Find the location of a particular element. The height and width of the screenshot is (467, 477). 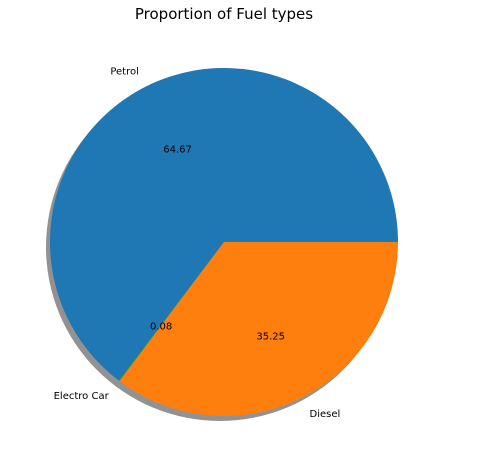

slice-label-diesel: Diesel is located at coordinates (325, 414).